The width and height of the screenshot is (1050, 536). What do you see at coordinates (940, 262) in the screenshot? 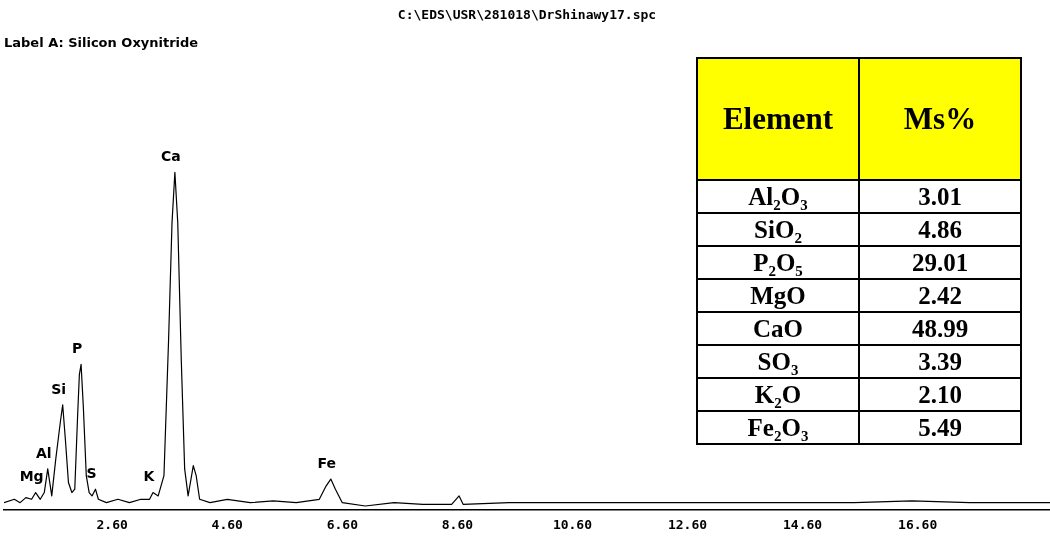
I see `text: 29.01` at bounding box center [940, 262].